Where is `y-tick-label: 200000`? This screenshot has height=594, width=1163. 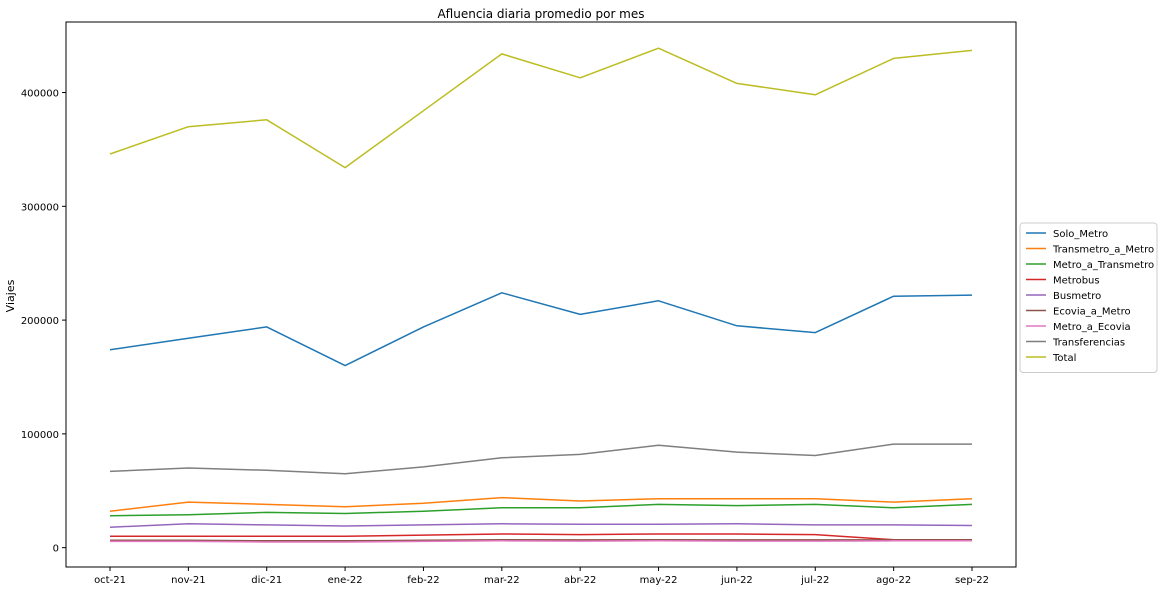 y-tick-label: 200000 is located at coordinates (40, 321).